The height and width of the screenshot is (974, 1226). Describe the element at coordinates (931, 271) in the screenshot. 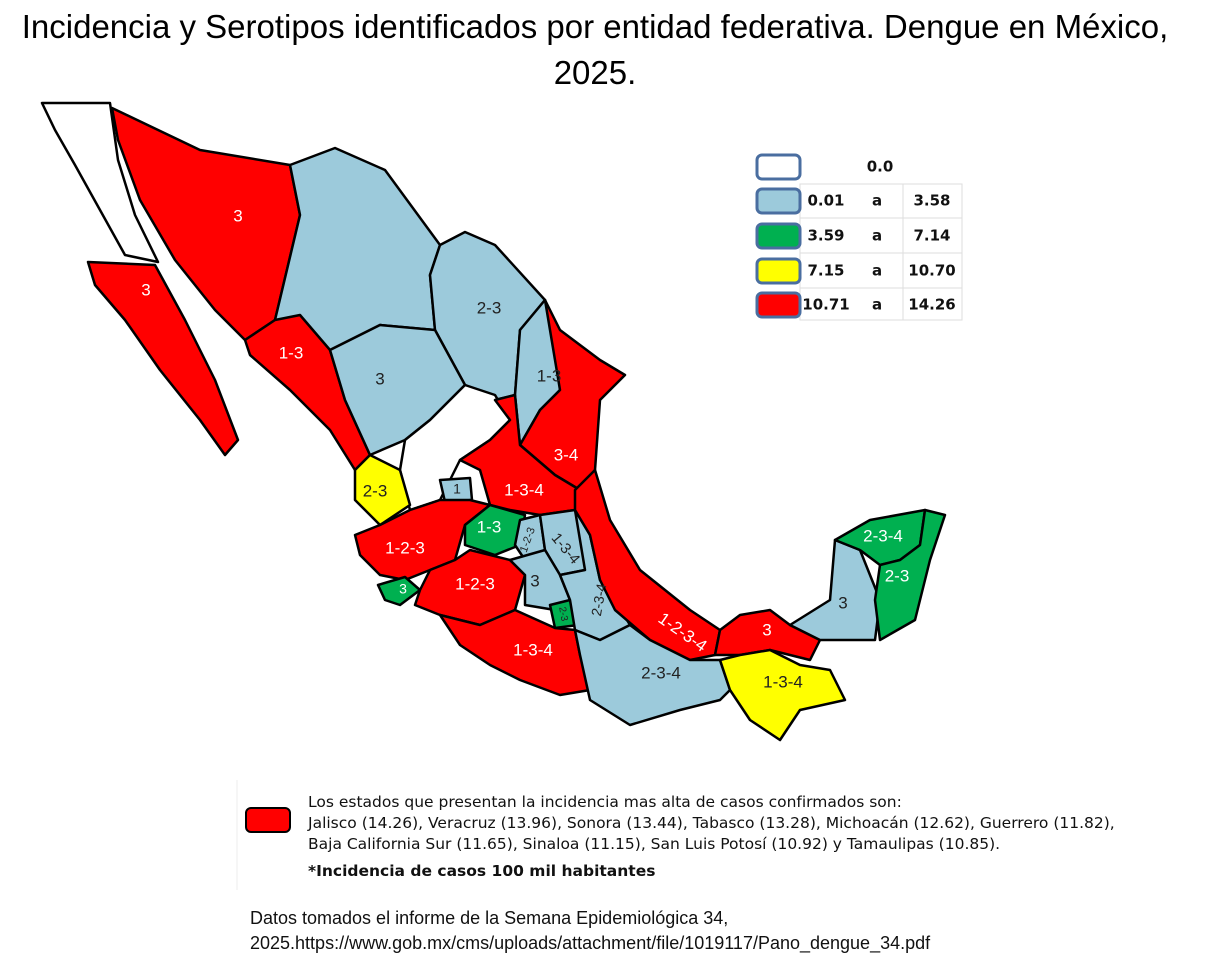

I see `legend-text: 10.70` at that location.